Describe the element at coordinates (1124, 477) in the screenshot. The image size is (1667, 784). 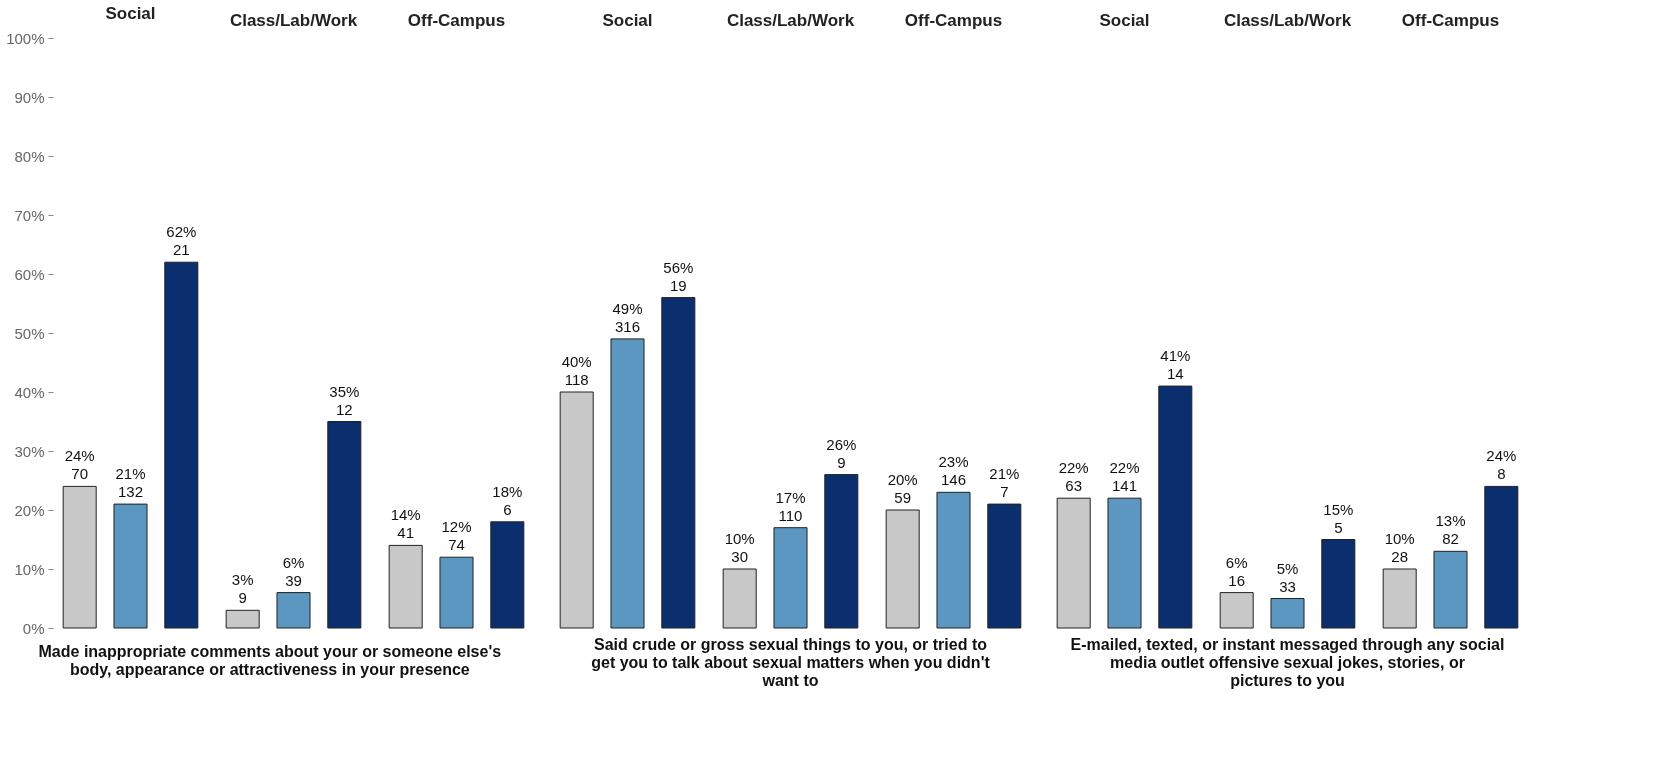
I see `text: 22% 141` at that location.